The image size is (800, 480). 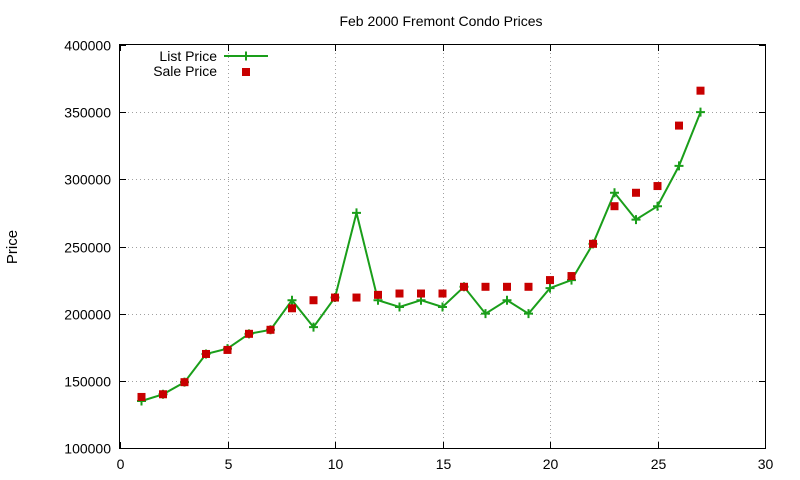 I want to click on x-tick-label: 30, so click(x=766, y=464).